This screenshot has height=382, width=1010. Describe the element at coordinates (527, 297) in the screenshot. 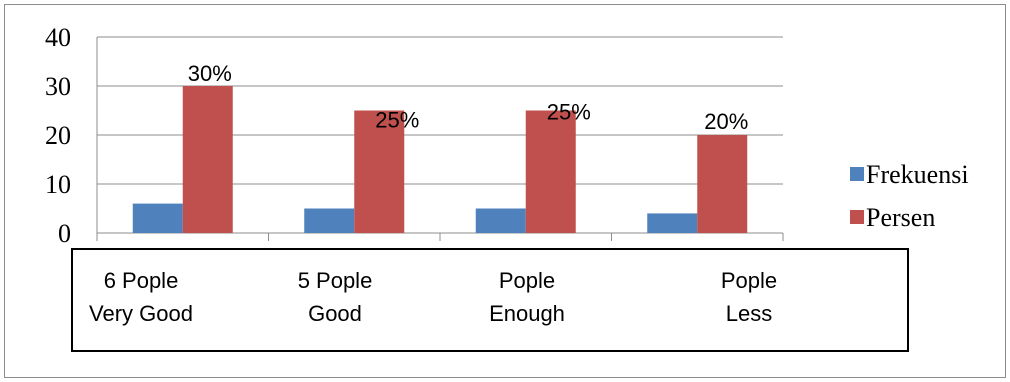

I see `category-label-3: Pople Enough` at that location.